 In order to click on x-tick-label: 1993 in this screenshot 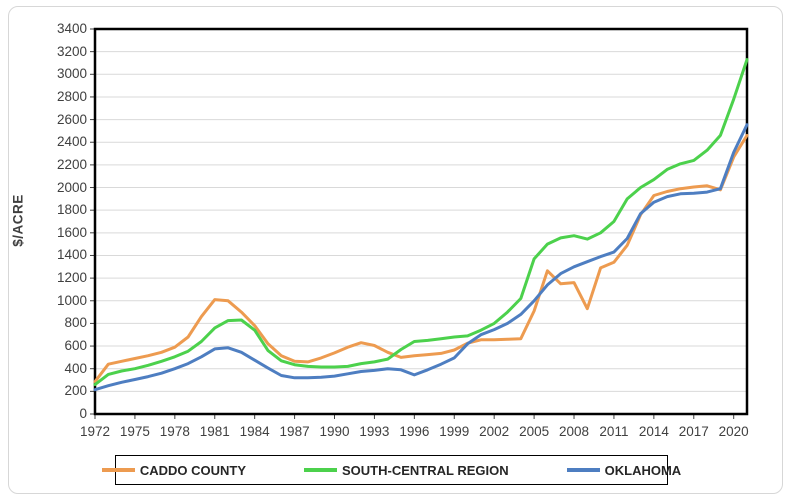, I will do `click(374, 431)`.